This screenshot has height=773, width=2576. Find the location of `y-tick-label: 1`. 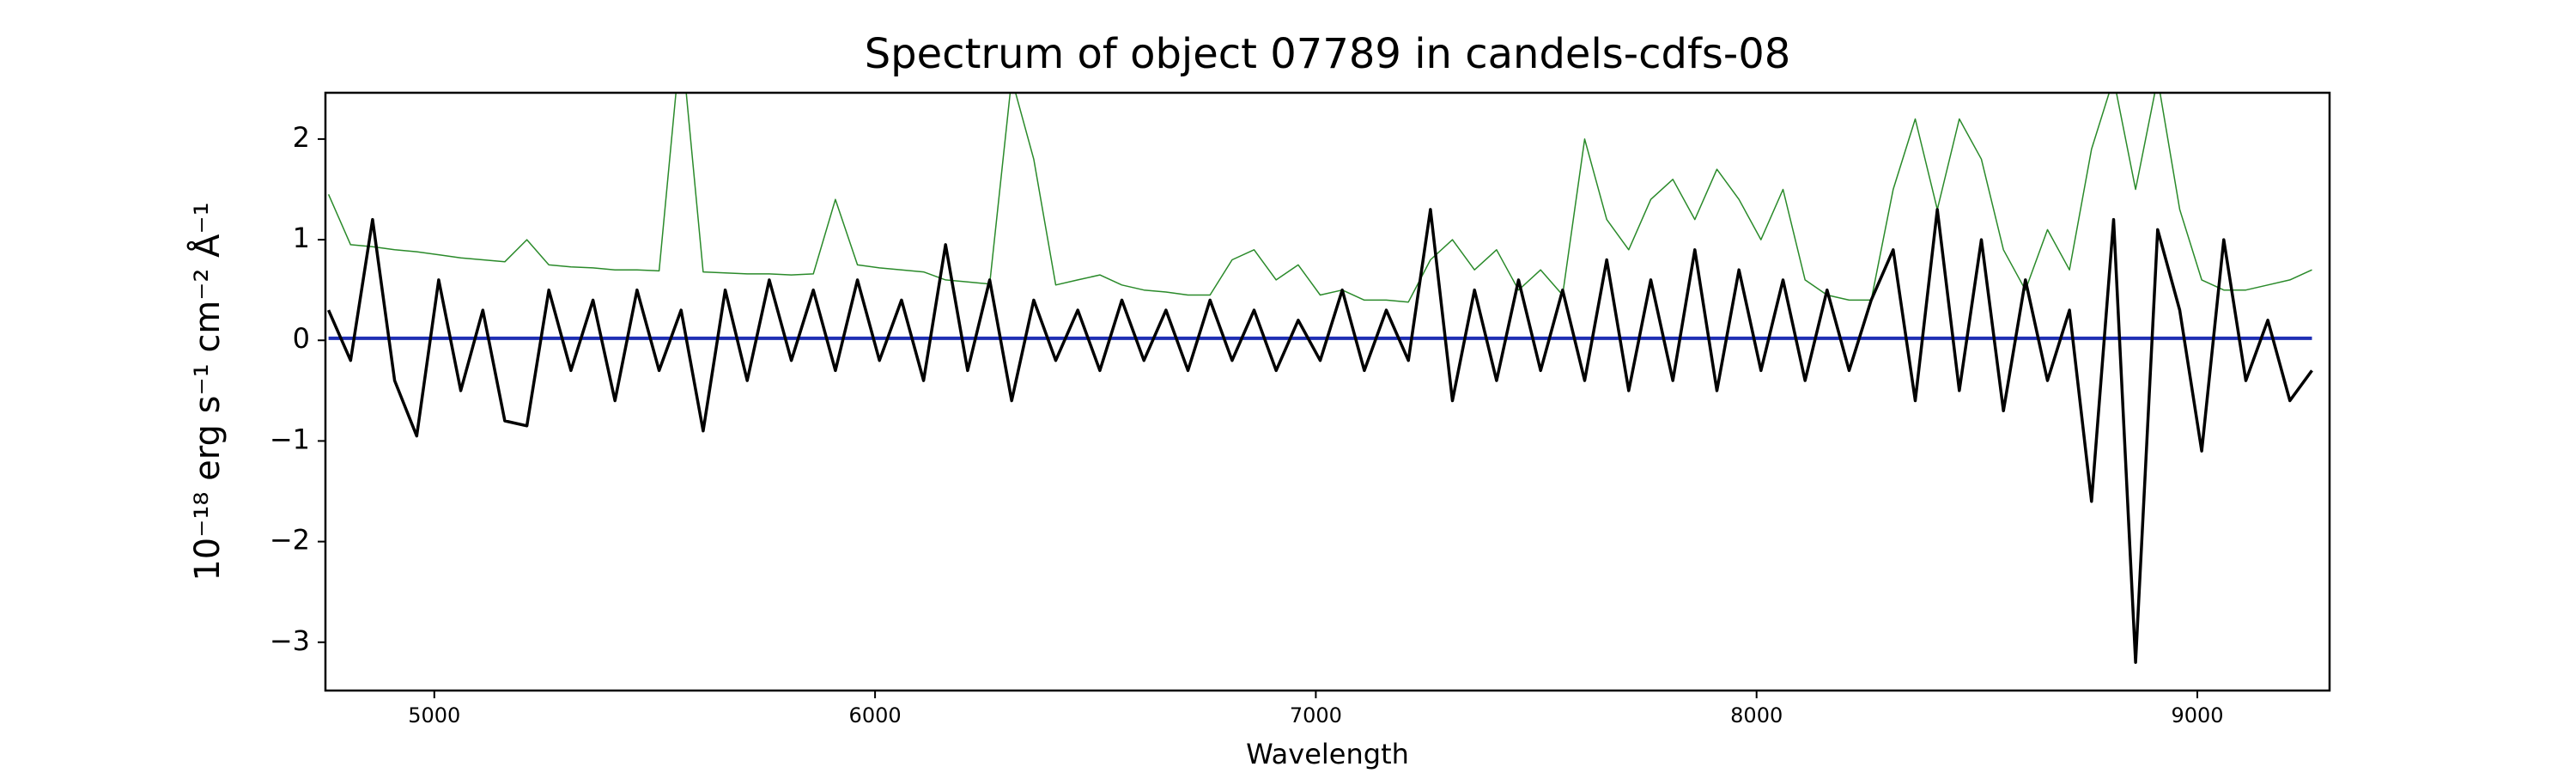

y-tick-label: 1 is located at coordinates (301, 238).